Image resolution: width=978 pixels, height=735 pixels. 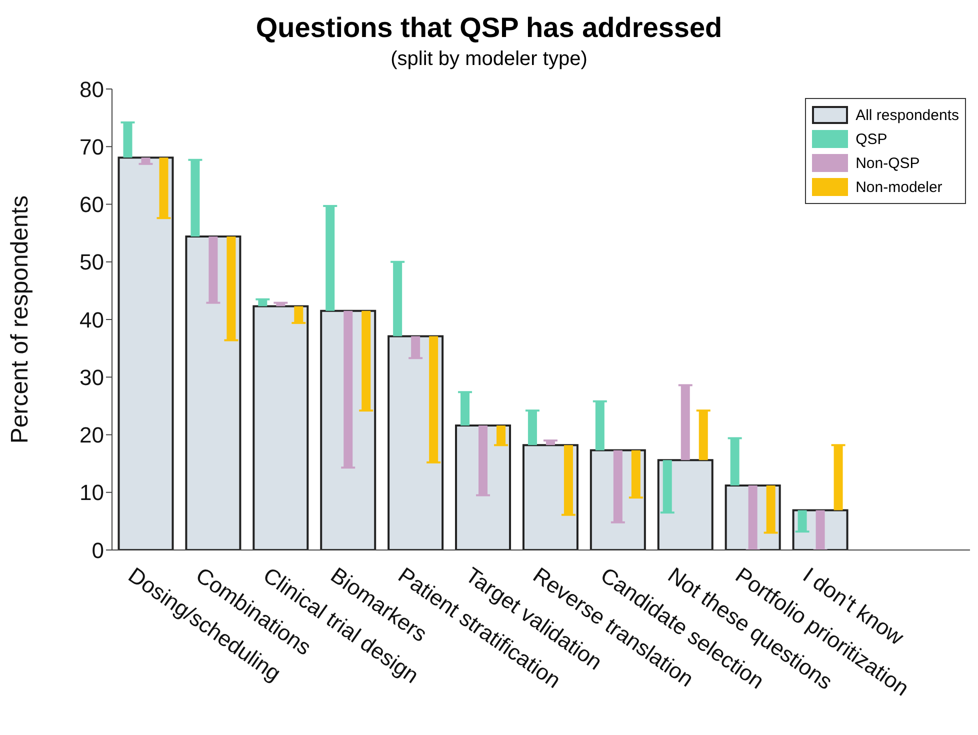 I want to click on legend-label: Non-modeler, so click(x=899, y=187).